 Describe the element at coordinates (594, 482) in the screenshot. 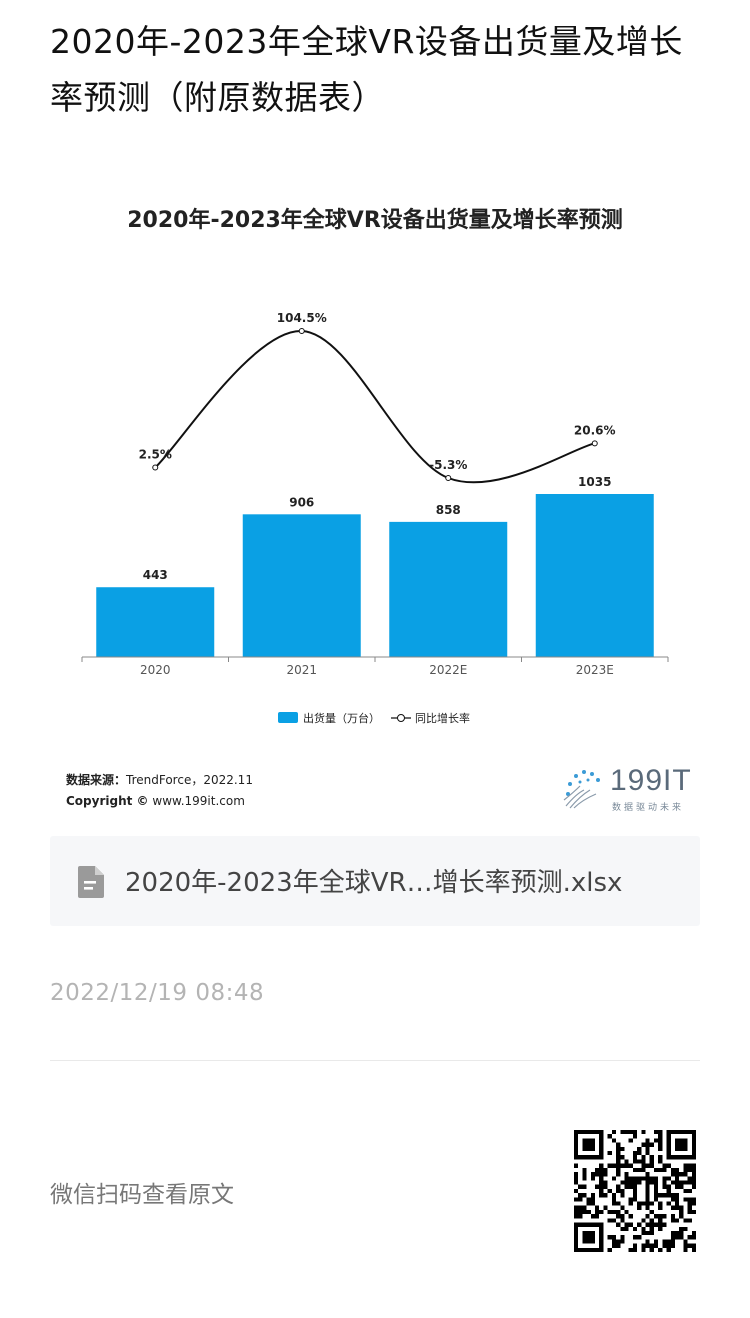

I see `bar-data-label: 1035` at that location.